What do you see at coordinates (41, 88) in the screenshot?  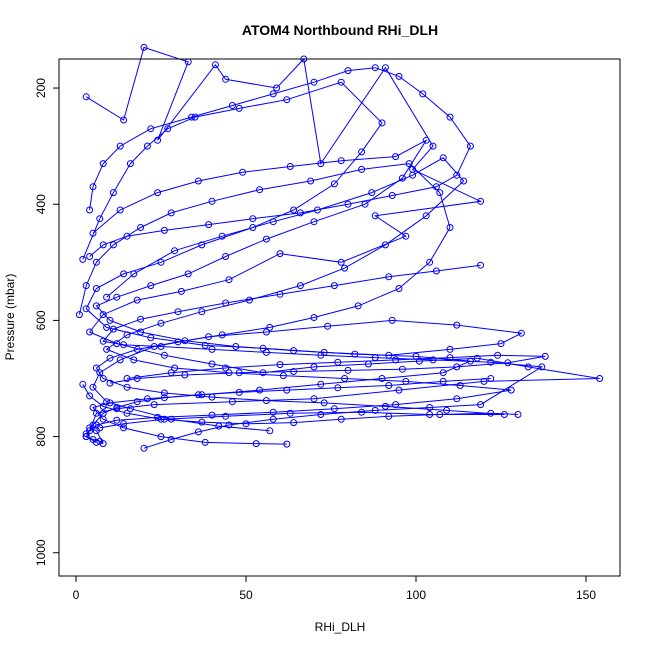 I see `y-tick-label: 200` at bounding box center [41, 88].